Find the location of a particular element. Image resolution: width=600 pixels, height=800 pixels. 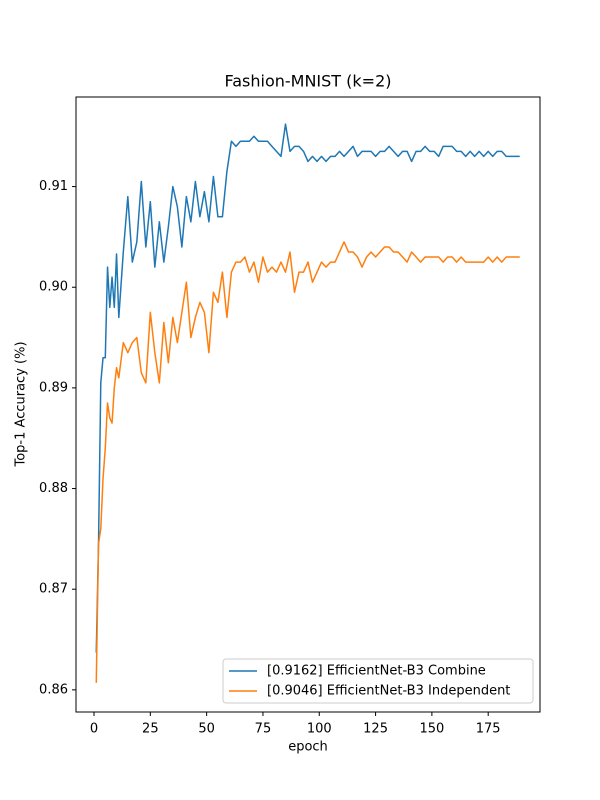

x-tick-label: 75 is located at coordinates (263, 729).